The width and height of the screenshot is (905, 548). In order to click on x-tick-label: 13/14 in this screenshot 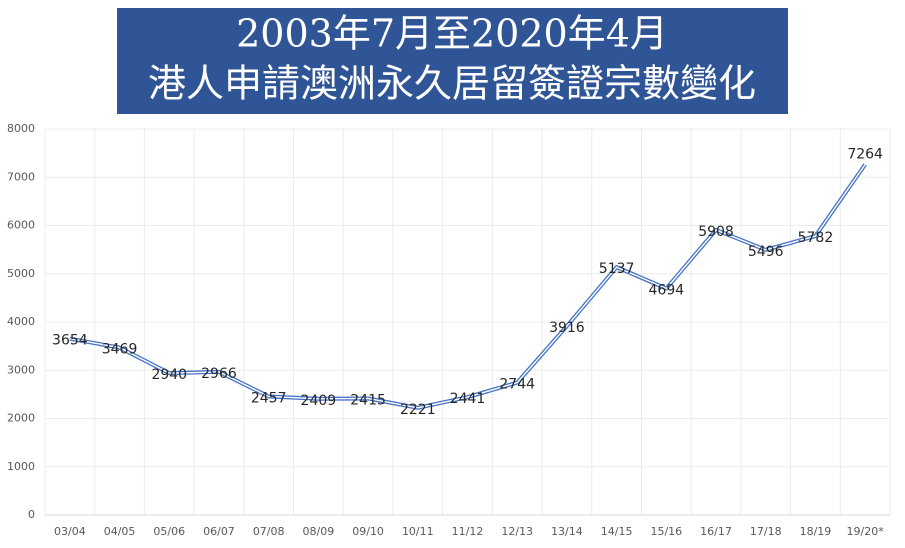, I will do `click(567, 531)`.